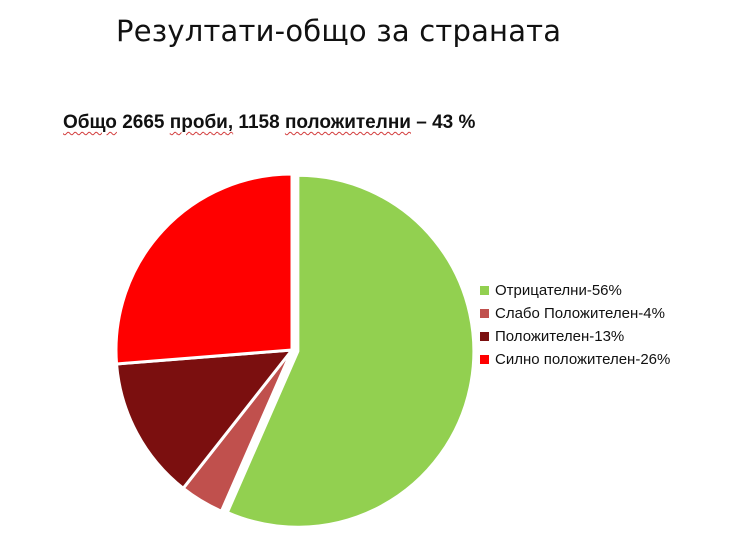  Describe the element at coordinates (339, 31) in the screenshot. I see `page-title: Резултати-общо за страната` at that location.